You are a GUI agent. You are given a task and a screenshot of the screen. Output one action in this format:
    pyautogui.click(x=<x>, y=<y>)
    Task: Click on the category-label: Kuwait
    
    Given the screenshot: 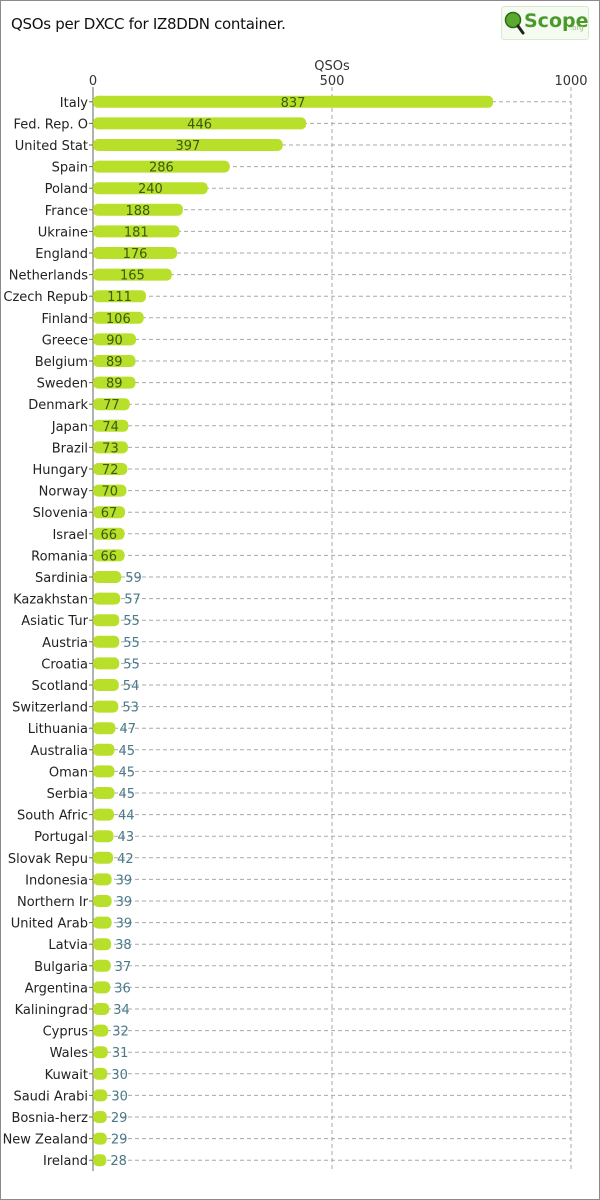 What is the action you would take?
    pyautogui.click(x=66, y=1075)
    